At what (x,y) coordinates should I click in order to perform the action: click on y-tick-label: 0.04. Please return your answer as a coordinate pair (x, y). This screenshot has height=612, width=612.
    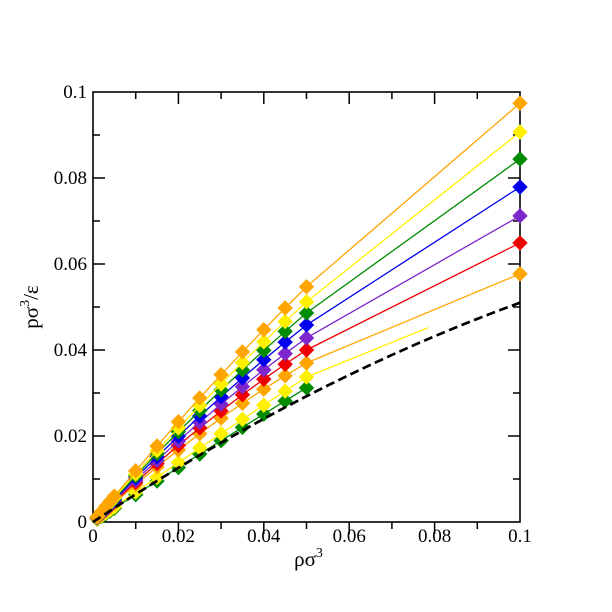
    Looking at the image, I should click on (71, 350).